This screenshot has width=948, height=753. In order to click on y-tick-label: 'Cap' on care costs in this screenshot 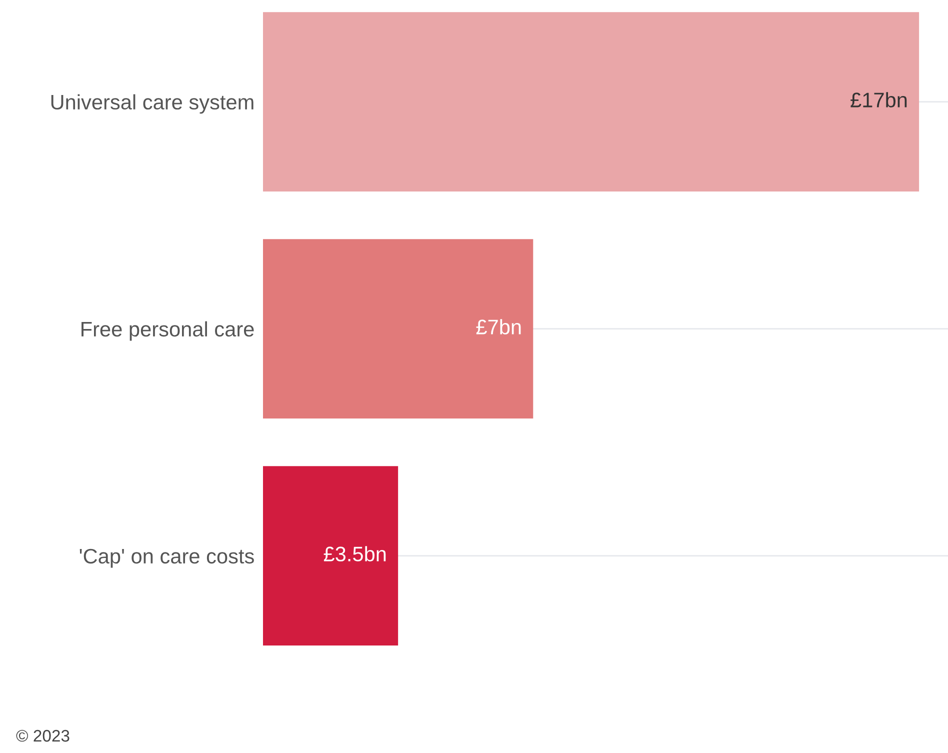, I will do `click(167, 558)`.